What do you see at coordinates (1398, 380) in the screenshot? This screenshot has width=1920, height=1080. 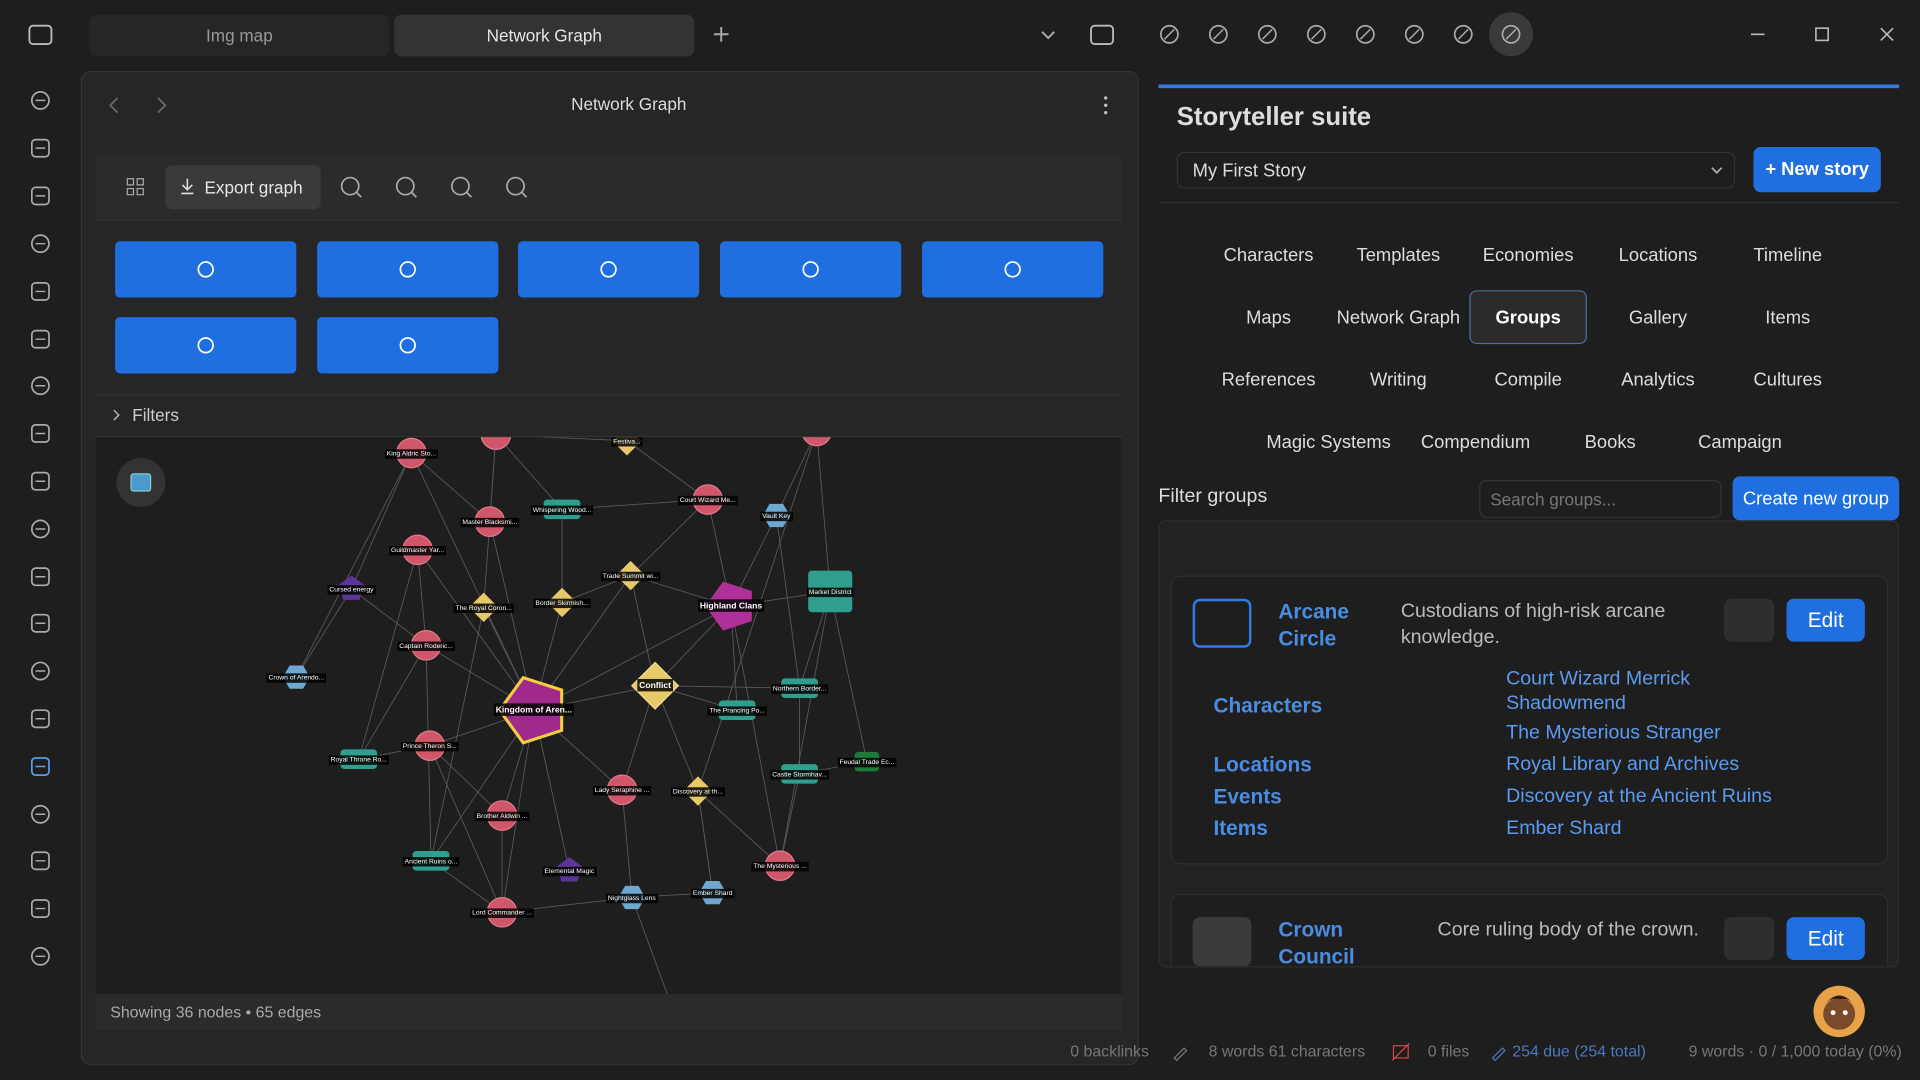 I see `sidebar-tab: Writing` at bounding box center [1398, 380].